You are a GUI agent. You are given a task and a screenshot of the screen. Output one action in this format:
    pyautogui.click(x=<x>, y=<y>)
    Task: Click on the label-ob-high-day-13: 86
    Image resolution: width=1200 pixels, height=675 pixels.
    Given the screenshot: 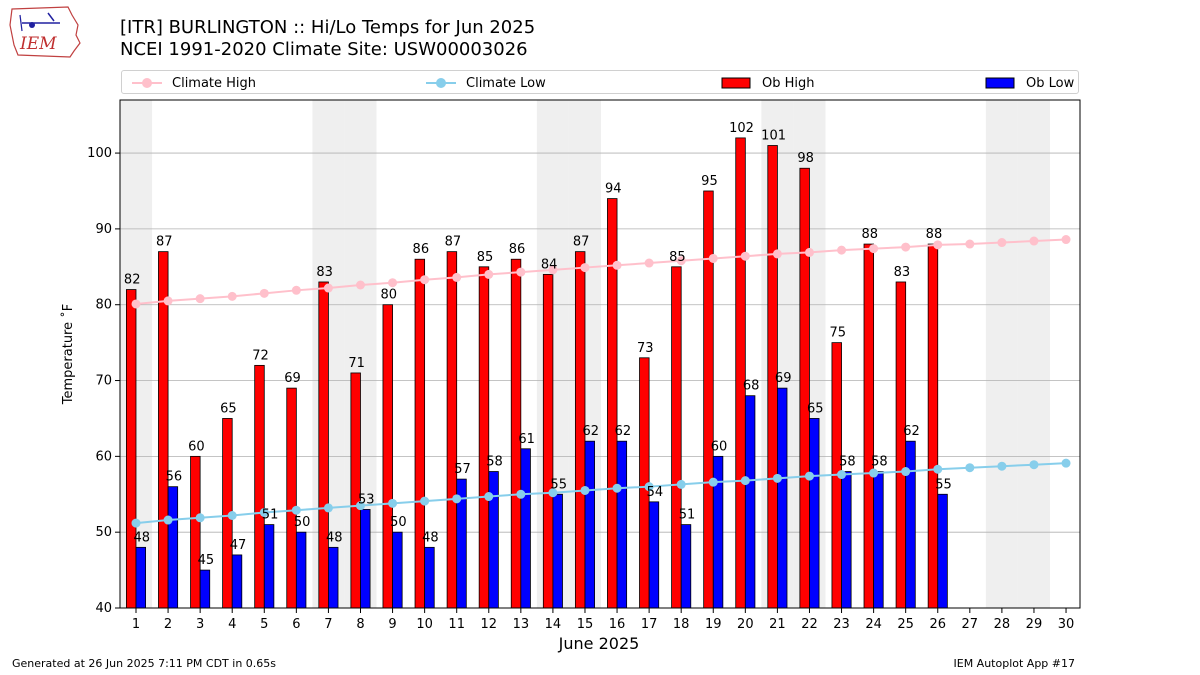 What is the action you would take?
    pyautogui.click(x=517, y=249)
    